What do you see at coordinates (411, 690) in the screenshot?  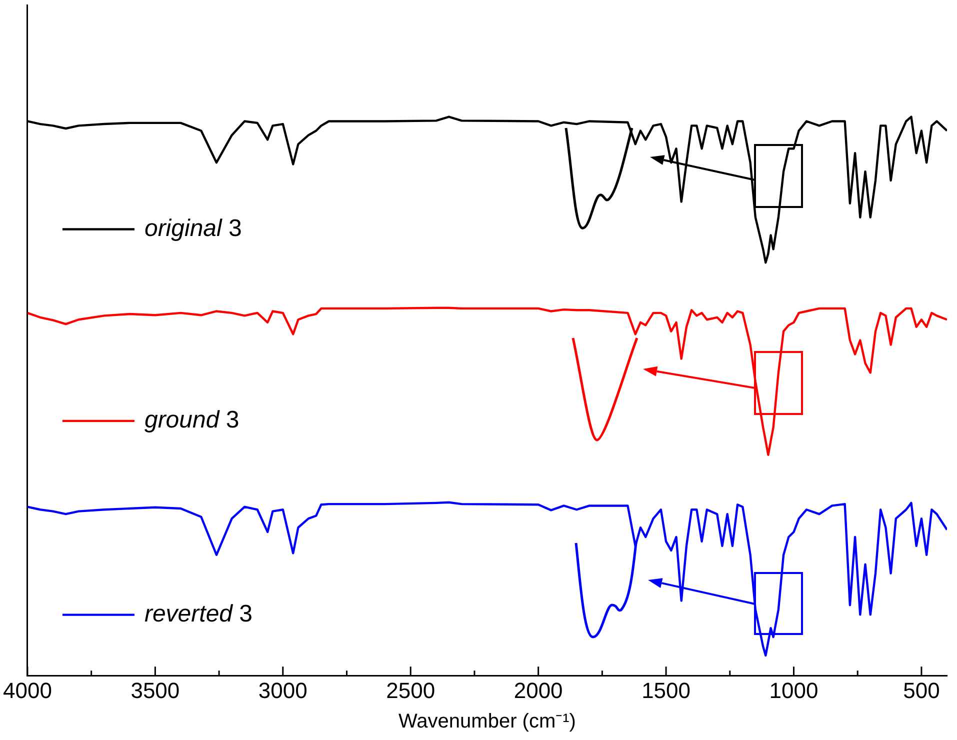 I see `x-tick-label: 2500` at bounding box center [411, 690].